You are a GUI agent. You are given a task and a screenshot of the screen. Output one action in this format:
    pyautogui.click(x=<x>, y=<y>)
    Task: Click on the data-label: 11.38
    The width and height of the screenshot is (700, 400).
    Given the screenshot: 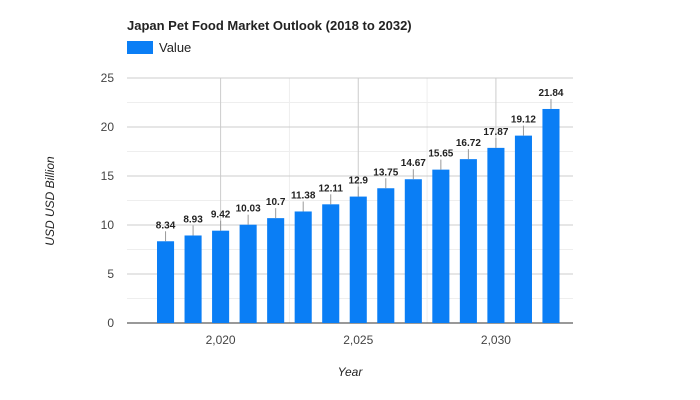 What is the action you would take?
    pyautogui.click(x=303, y=195)
    